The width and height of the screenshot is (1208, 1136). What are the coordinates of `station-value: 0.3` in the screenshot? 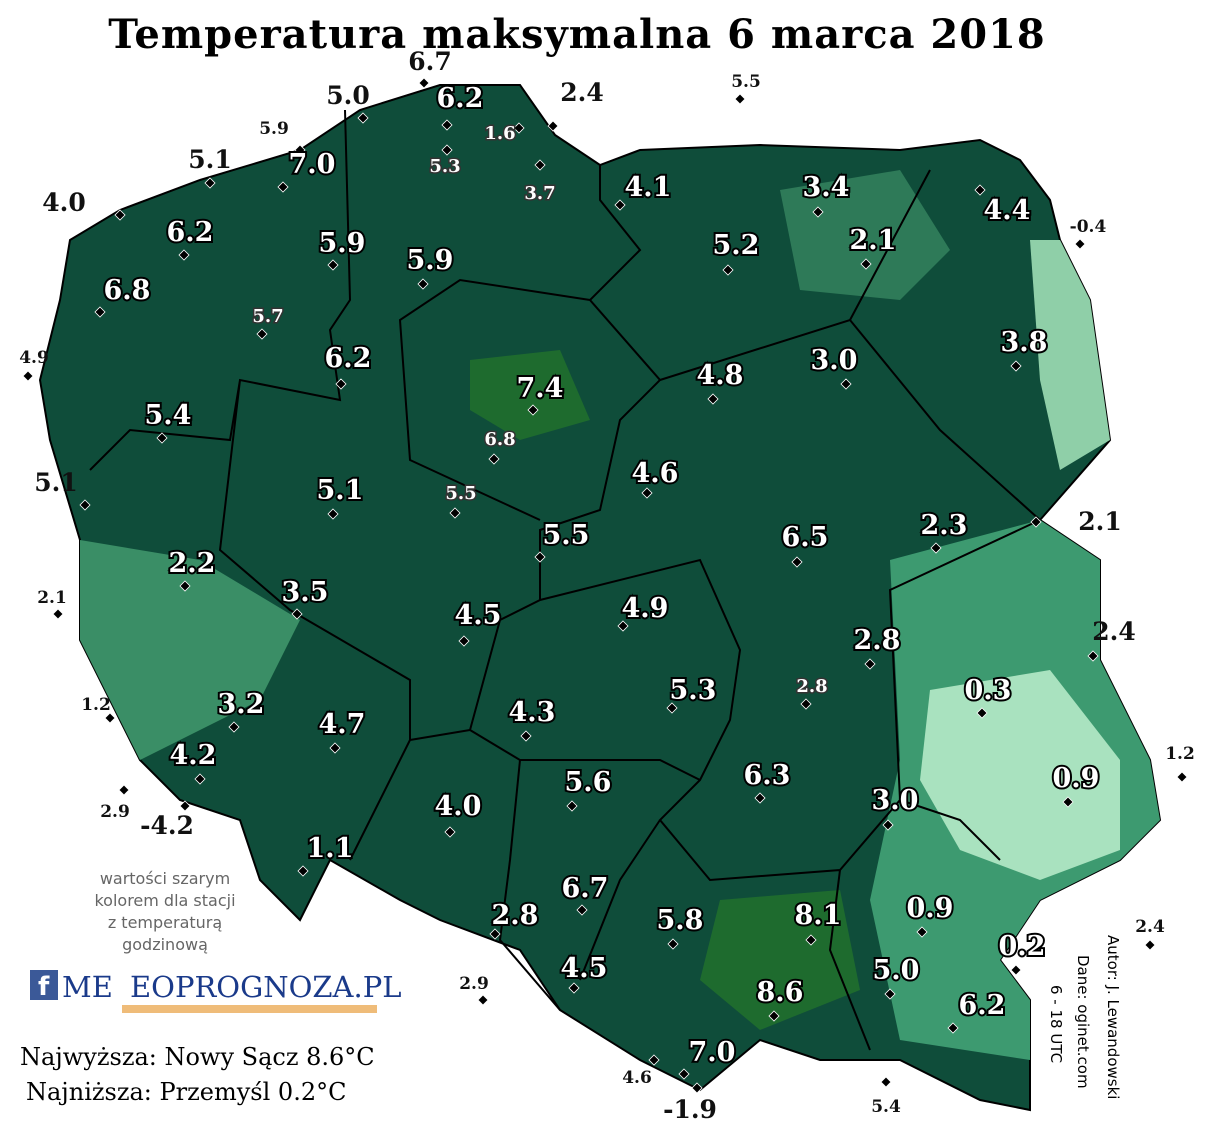 It's located at (988, 690).